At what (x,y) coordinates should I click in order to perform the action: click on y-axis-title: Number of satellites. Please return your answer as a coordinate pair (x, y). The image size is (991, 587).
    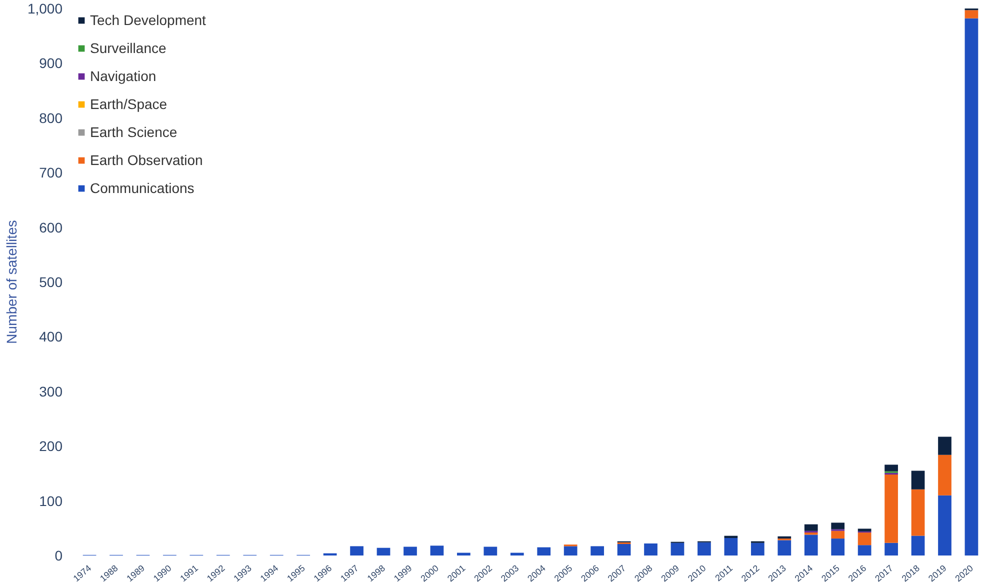
    Looking at the image, I should click on (11, 282).